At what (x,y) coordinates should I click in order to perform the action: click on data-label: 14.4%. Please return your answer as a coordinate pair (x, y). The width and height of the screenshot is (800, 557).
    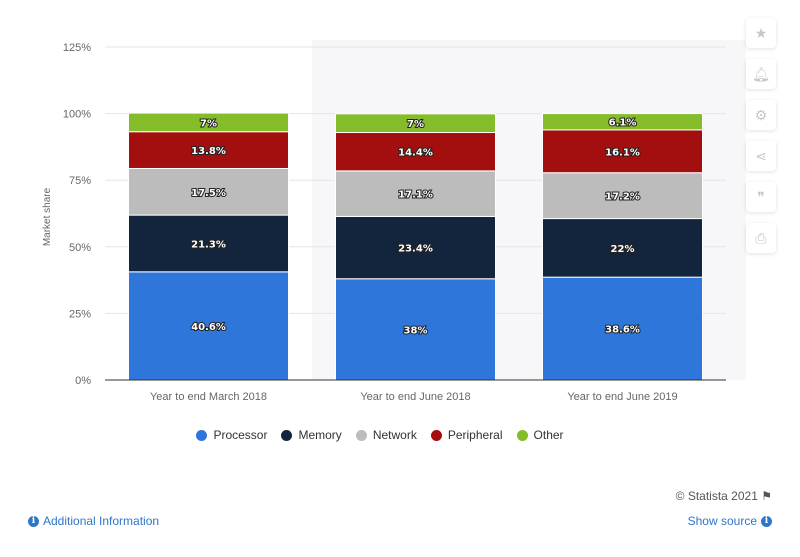
    Looking at the image, I should click on (415, 153).